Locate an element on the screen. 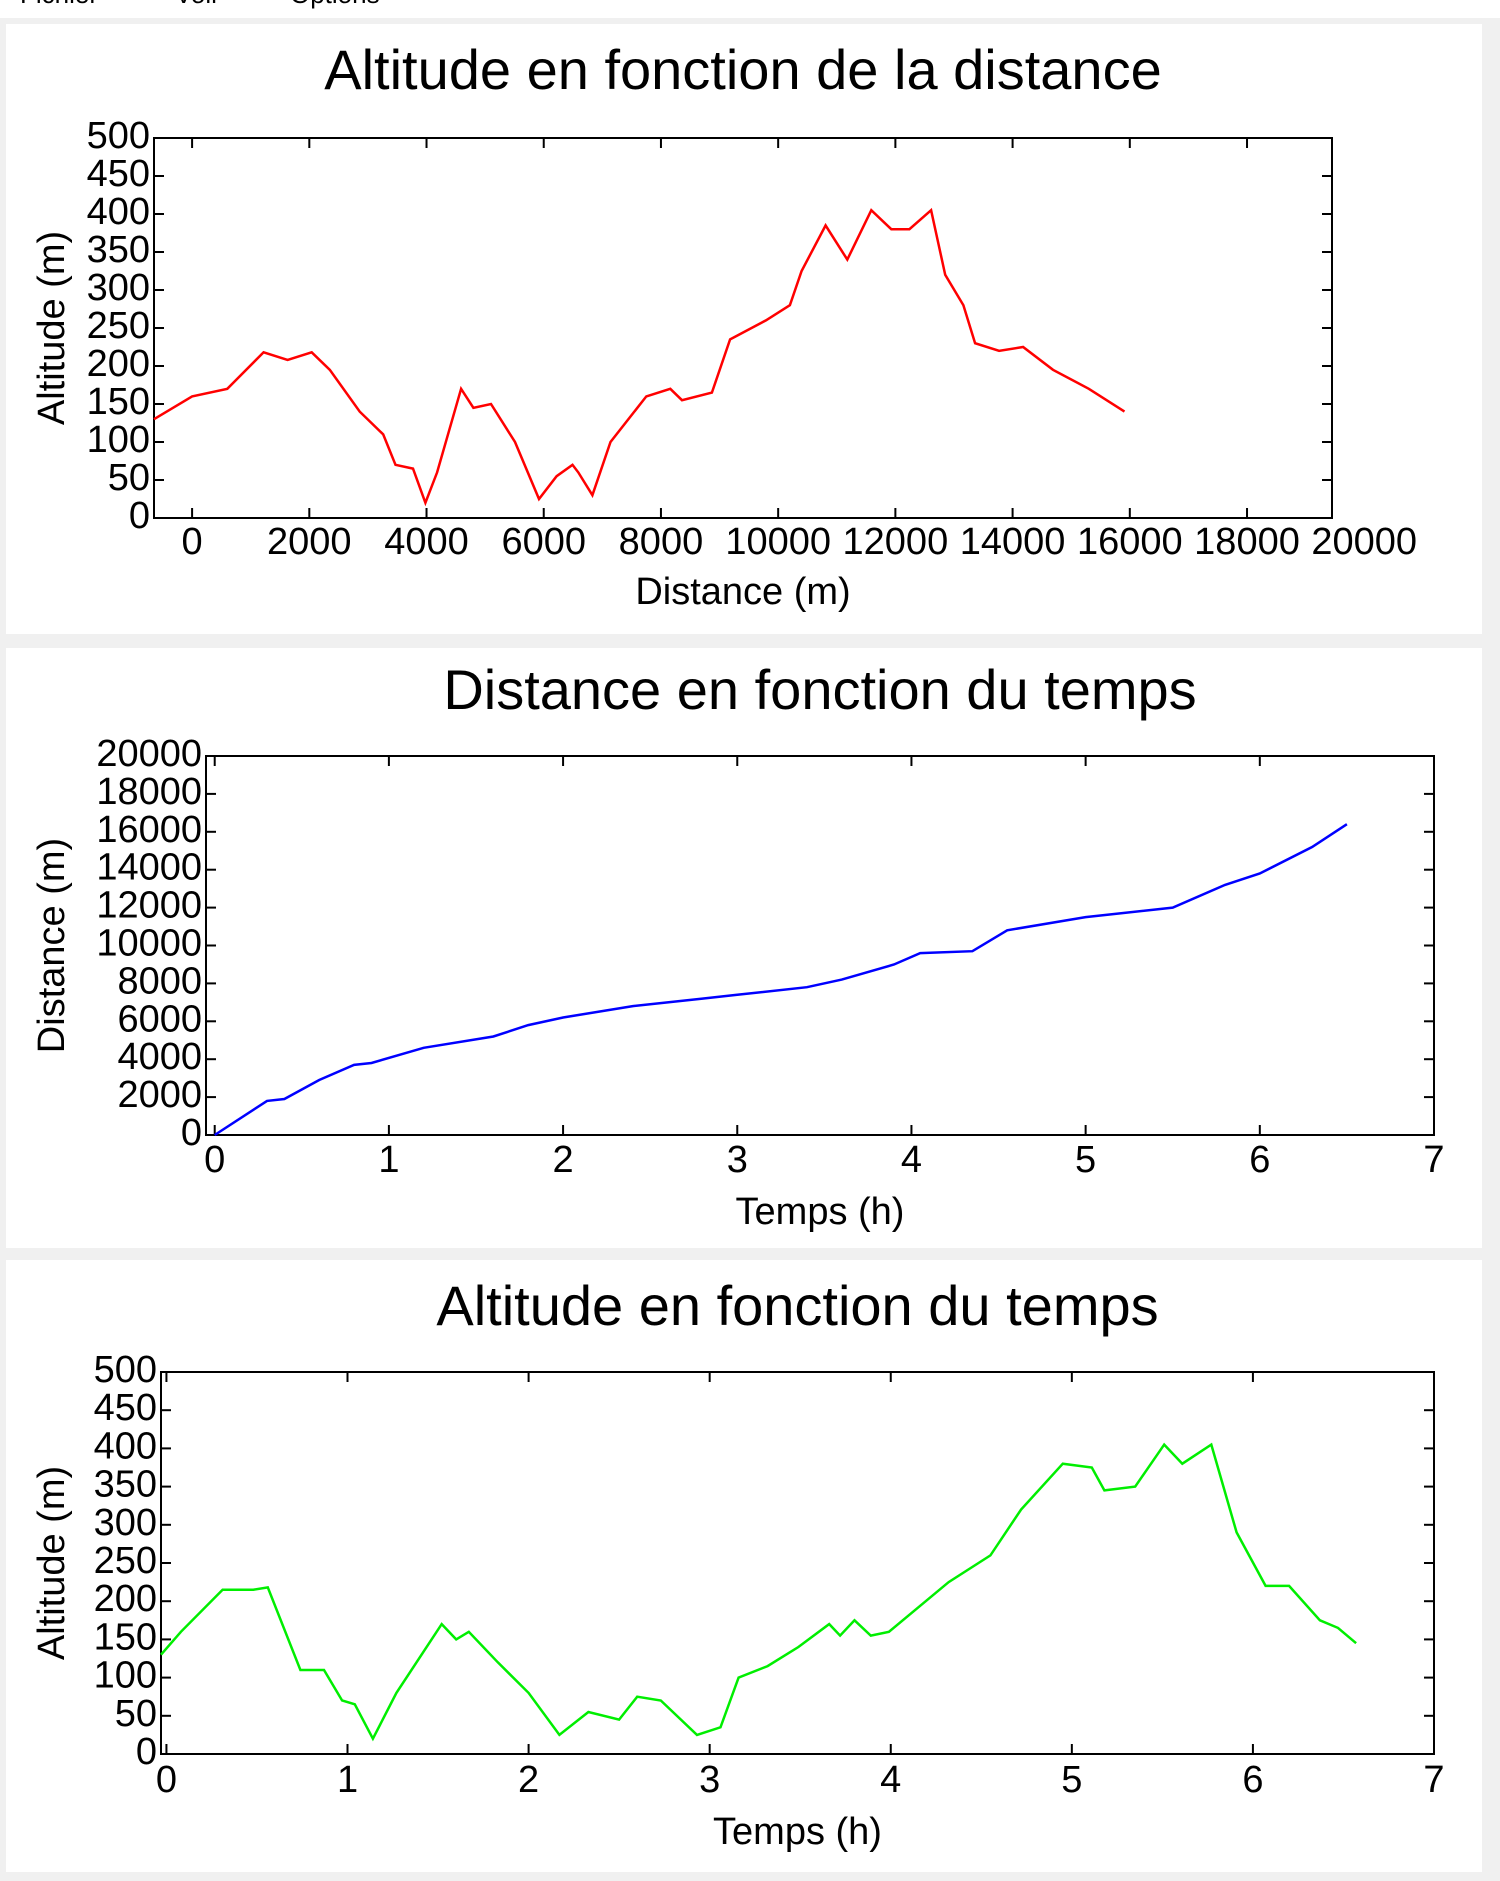 The height and width of the screenshot is (1881, 1500). x-tick-label: 16000 is located at coordinates (1130, 542).